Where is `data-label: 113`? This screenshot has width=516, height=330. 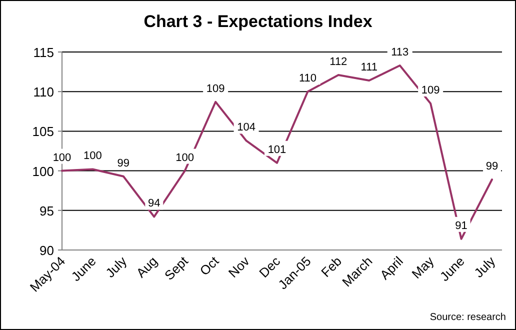 data-label: 113 is located at coordinates (400, 52).